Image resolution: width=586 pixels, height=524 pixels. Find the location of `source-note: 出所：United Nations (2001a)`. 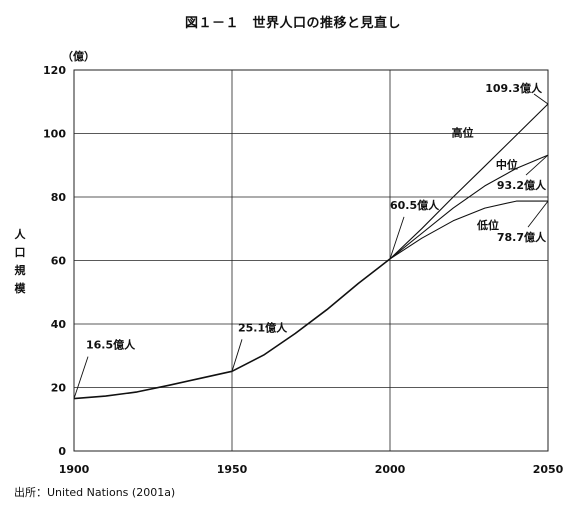

source-note: 出所：United Nations (2001a) is located at coordinates (95, 492).